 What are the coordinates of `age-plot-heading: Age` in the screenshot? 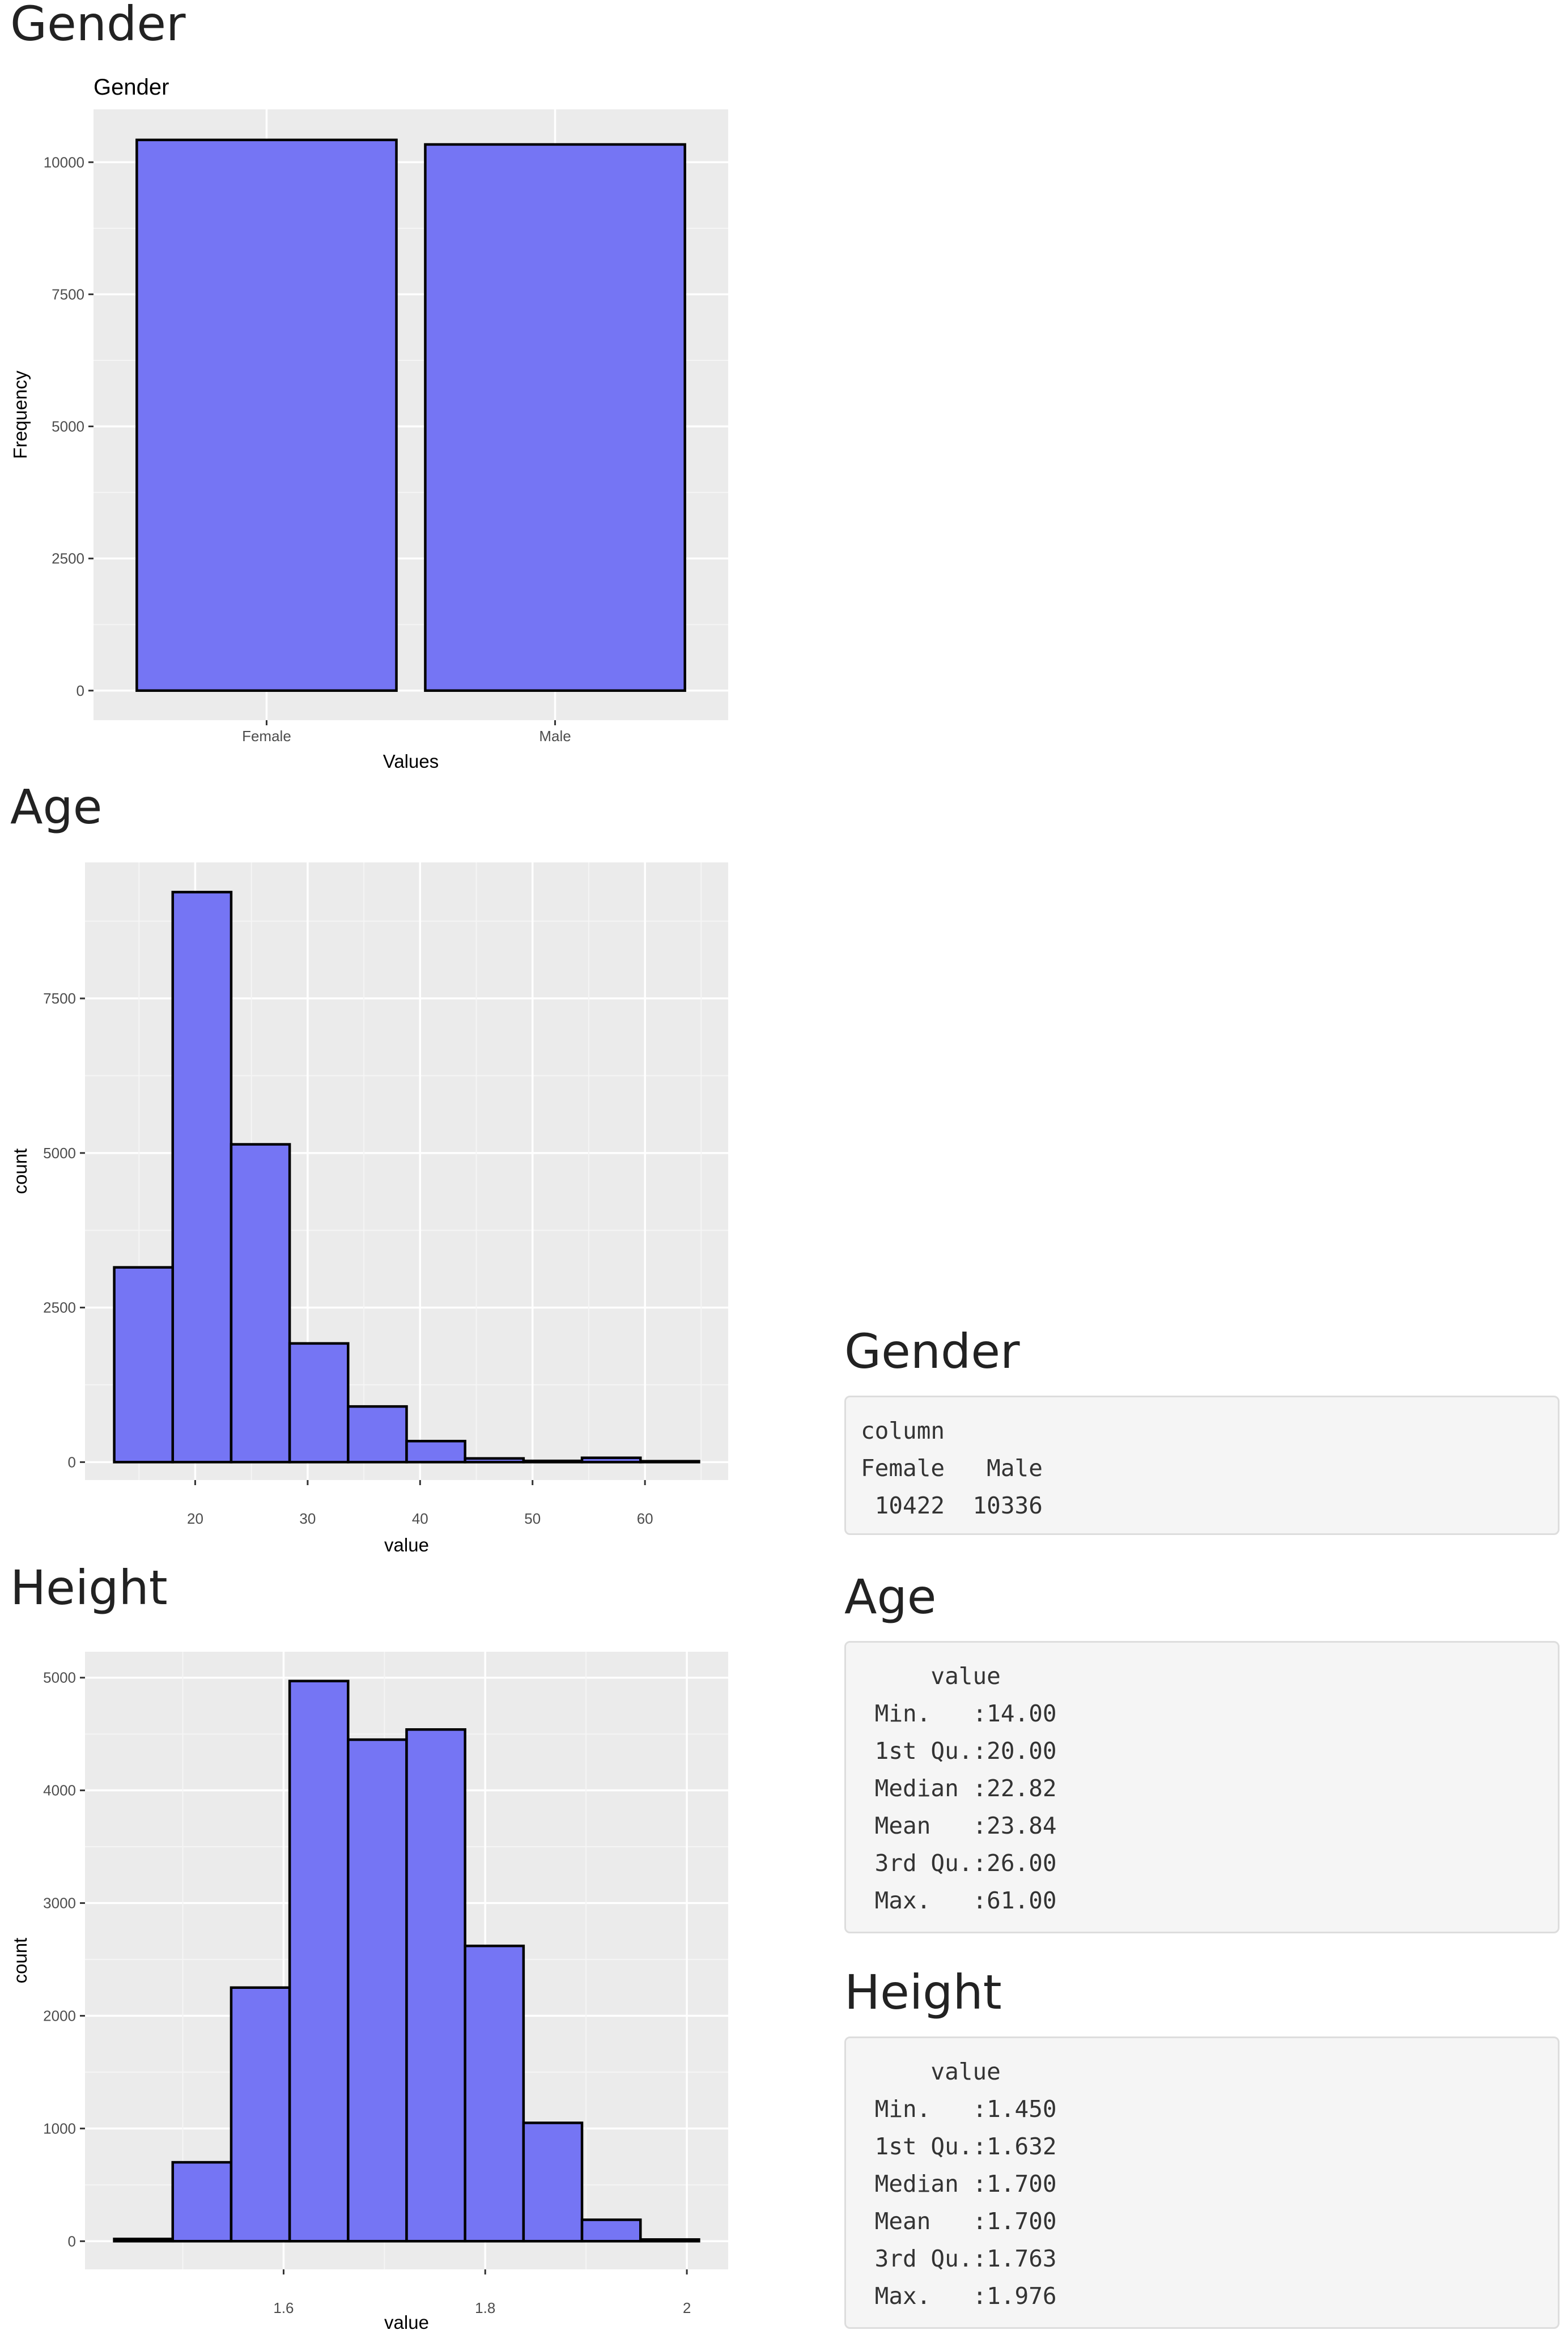 It's located at (56, 807).